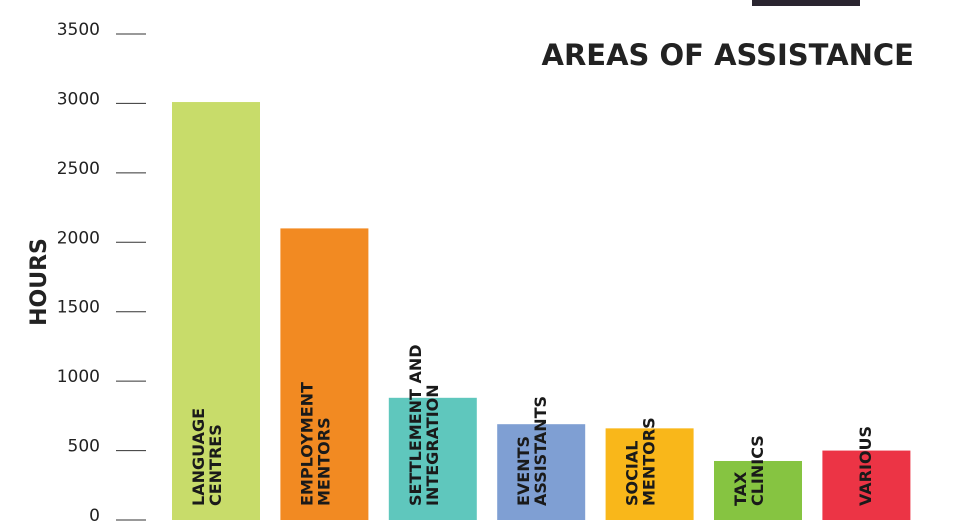 This screenshot has width=957, height=527. What do you see at coordinates (523, 471) in the screenshot?
I see `category-label: EVENTS` at bounding box center [523, 471].